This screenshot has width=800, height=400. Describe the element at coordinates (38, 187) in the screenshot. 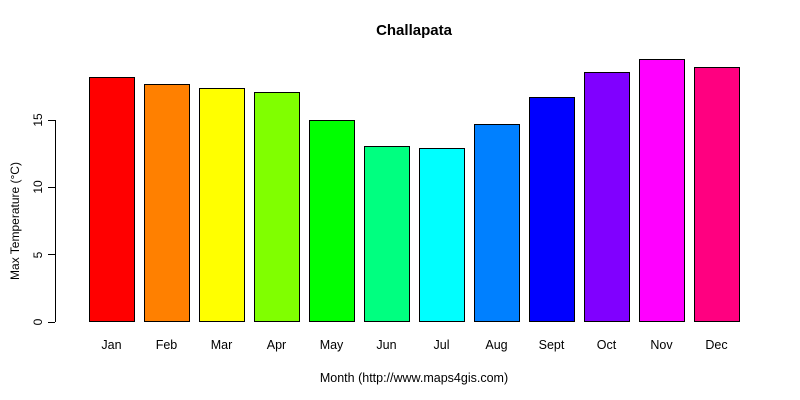

I see `y-axis-tick-label-10: 10` at that location.